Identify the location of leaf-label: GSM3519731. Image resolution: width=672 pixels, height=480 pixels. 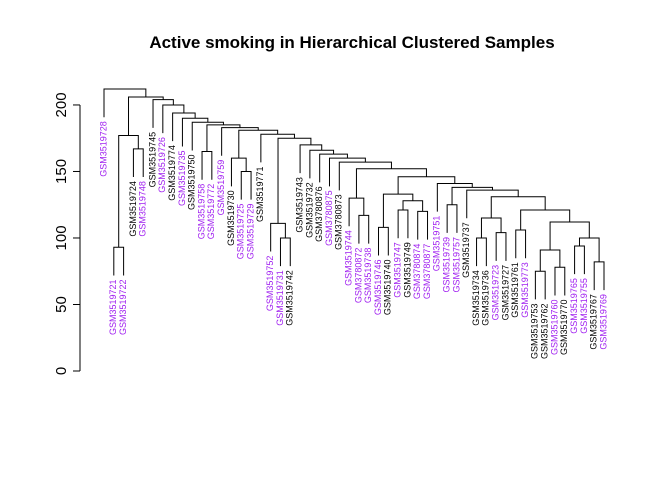
(280, 298).